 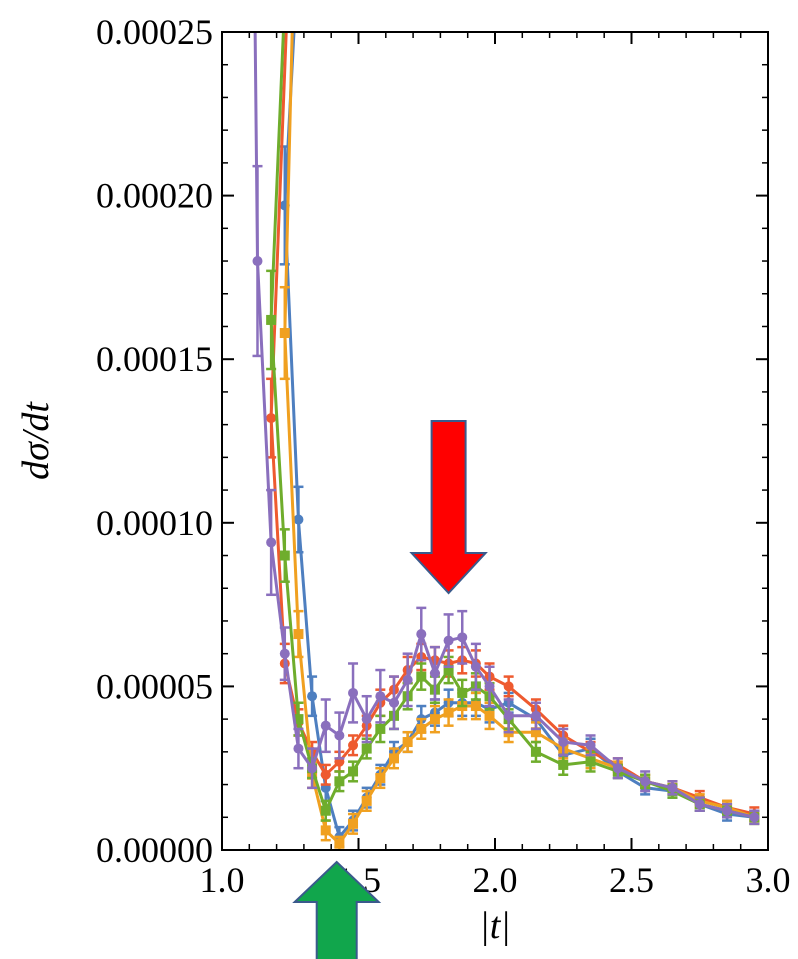 I want to click on x-axis-title: |t|, so click(x=494, y=926).